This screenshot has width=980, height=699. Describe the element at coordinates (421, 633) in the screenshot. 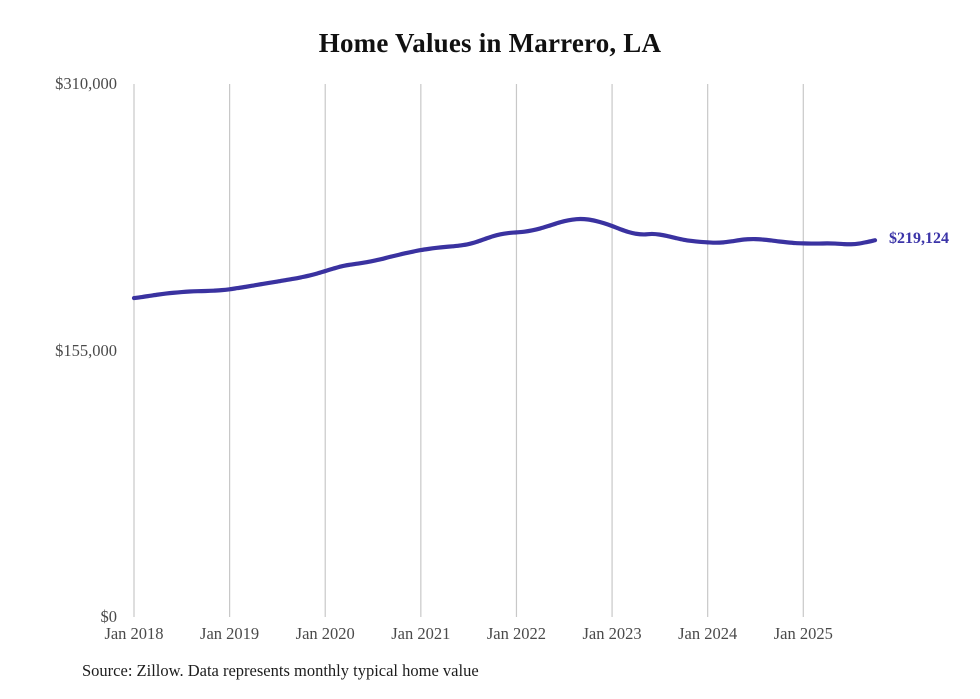

I see `x-tick-label: Jan 2021` at that location.